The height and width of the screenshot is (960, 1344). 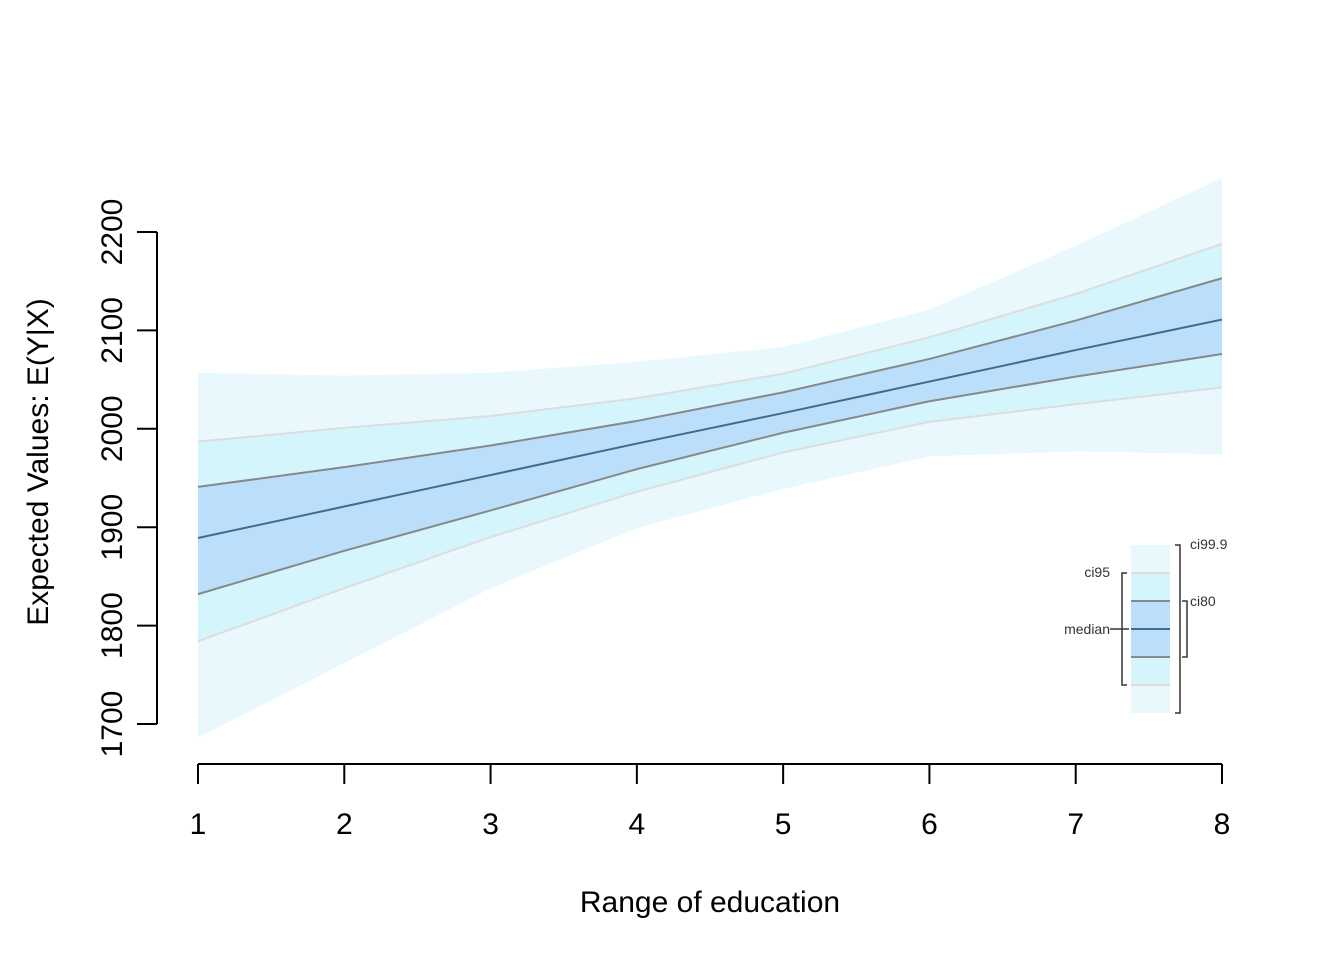 What do you see at coordinates (344, 824) in the screenshot?
I see `x-tick-label: 2` at bounding box center [344, 824].